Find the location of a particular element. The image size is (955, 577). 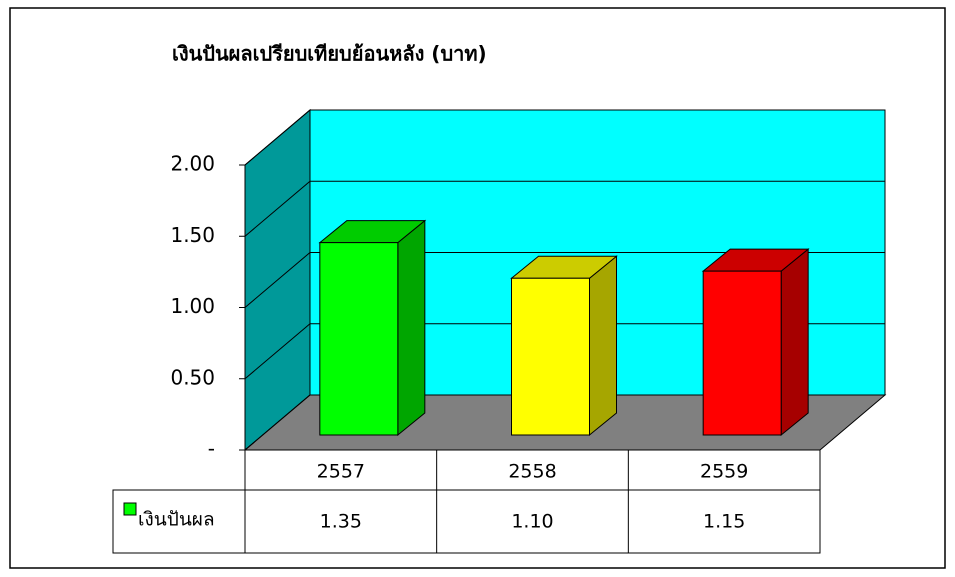

y-tick-label: 0.50 is located at coordinates (192, 377).